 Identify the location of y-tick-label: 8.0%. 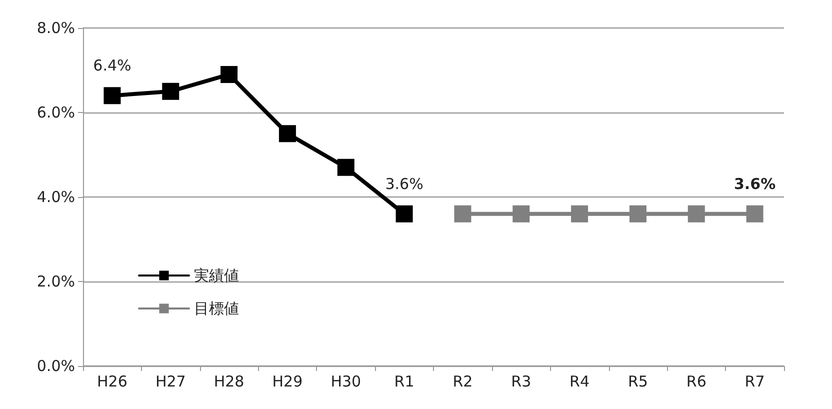
(55, 28).